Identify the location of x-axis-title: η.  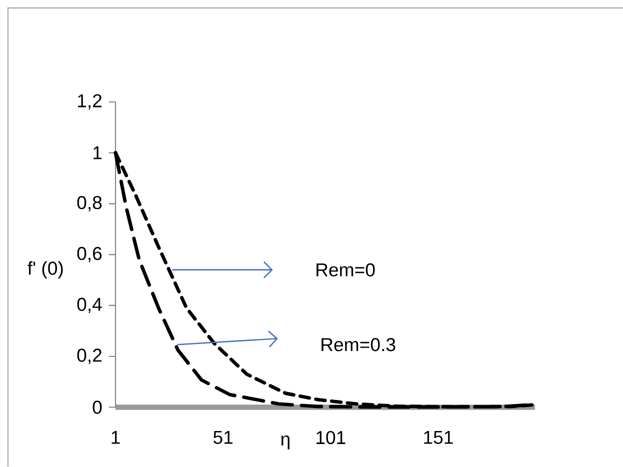
(285, 443).